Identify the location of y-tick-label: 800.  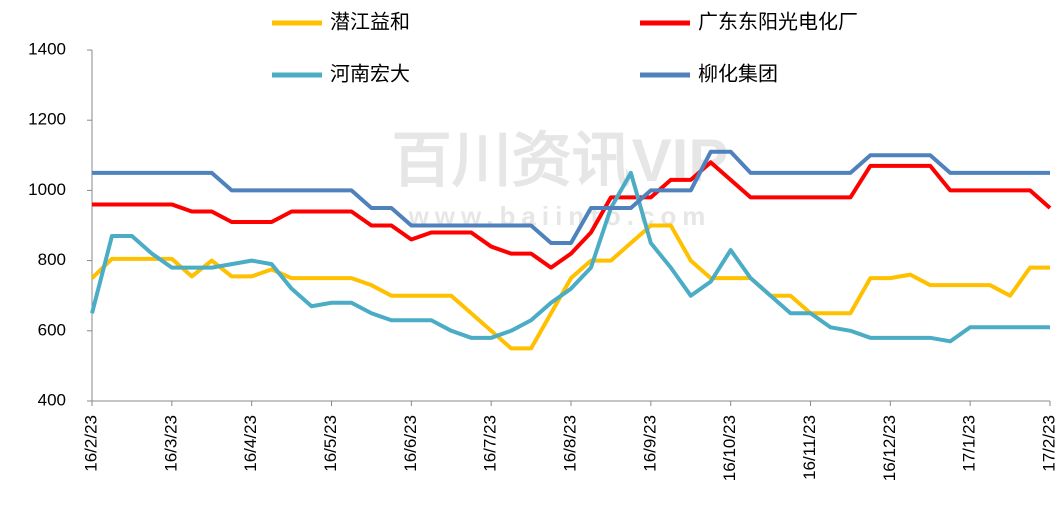
(52, 259).